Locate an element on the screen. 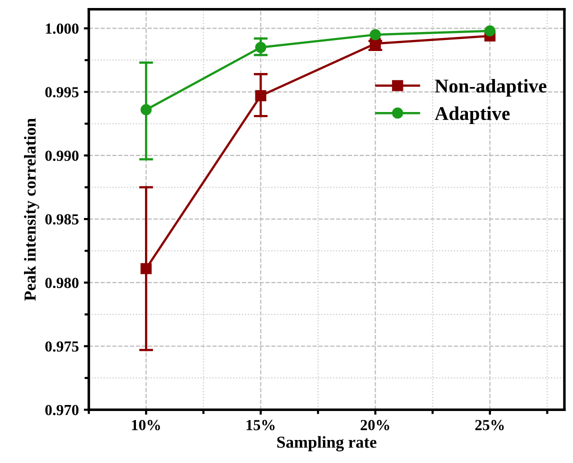  y-tick-label: 0.990 is located at coordinates (62, 155).